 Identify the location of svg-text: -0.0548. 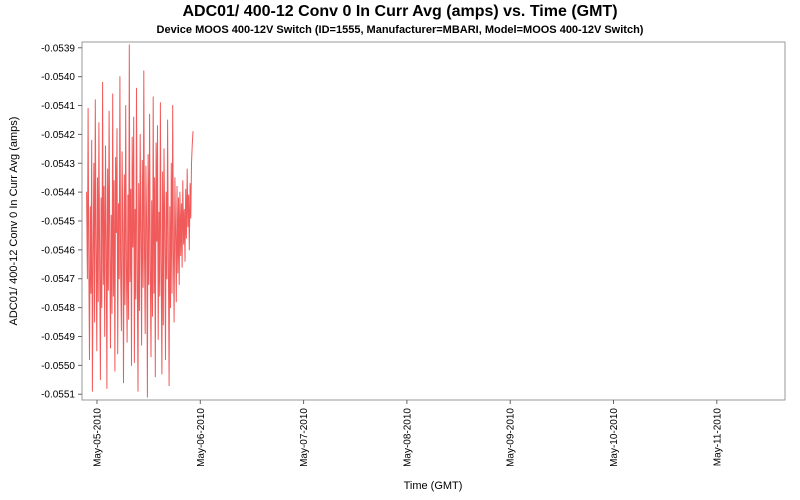
(58, 308).